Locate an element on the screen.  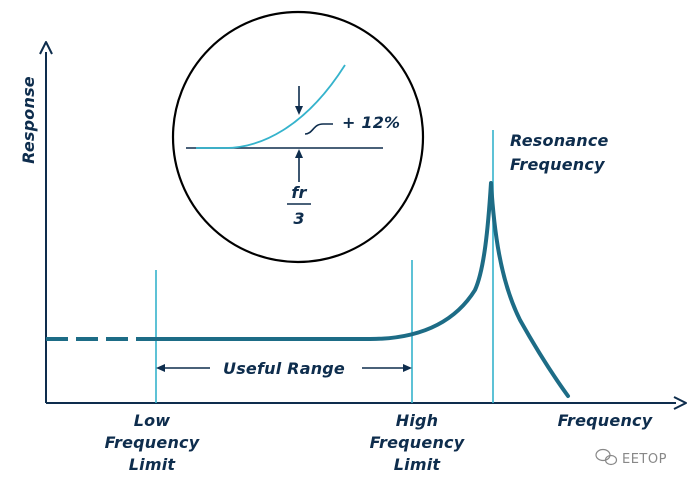
y-axis-arrowhead is located at coordinates (46, 48).